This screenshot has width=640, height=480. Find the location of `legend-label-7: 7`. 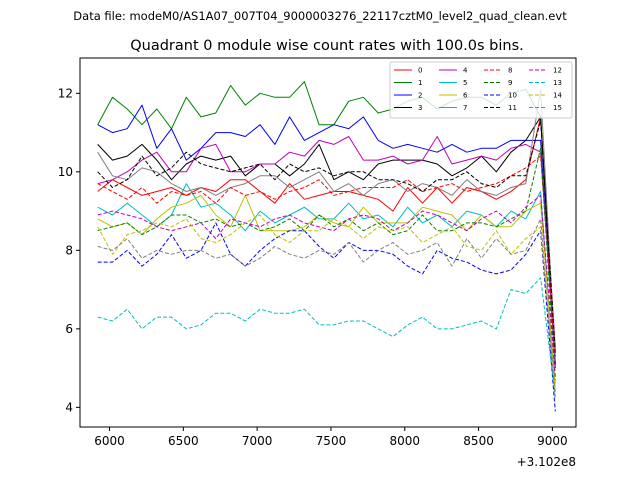

legend-label-7: 7 is located at coordinates (465, 108).